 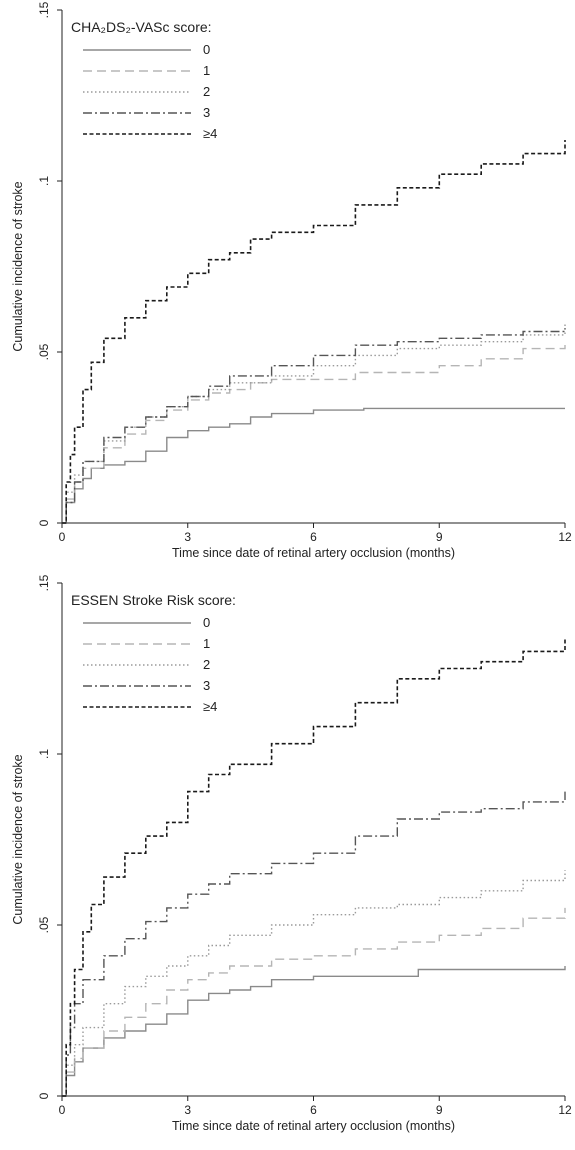 What do you see at coordinates (153, 600) in the screenshot?
I see `legend-title: ESSEN Stroke Risk score:` at bounding box center [153, 600].